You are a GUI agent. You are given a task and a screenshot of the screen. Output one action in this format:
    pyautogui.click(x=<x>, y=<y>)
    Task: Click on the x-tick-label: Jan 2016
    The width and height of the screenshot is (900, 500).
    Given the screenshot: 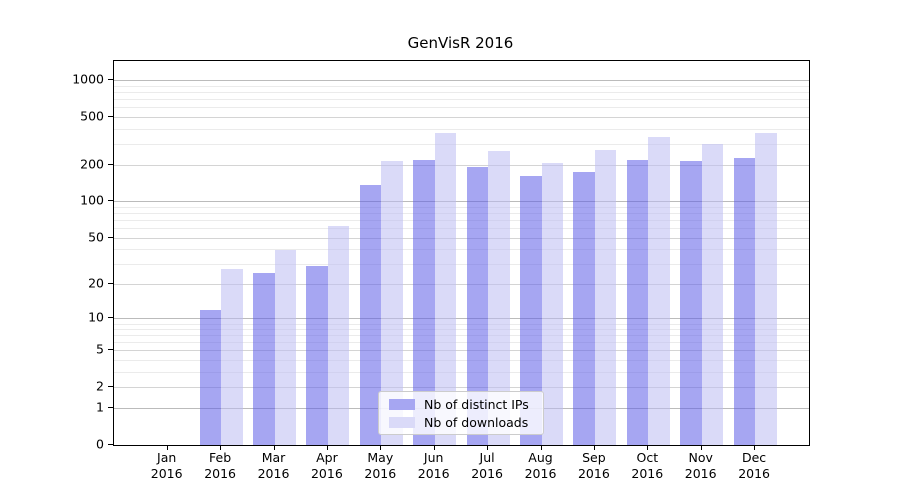 What is the action you would take?
    pyautogui.click(x=166, y=465)
    